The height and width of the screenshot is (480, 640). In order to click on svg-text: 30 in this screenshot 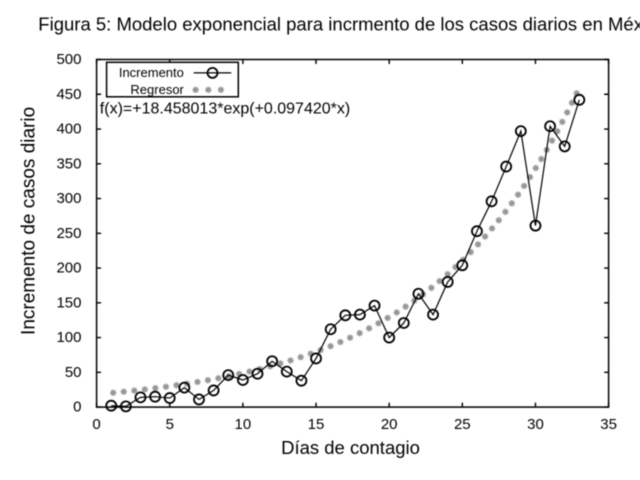, I will do `click(535, 424)`.